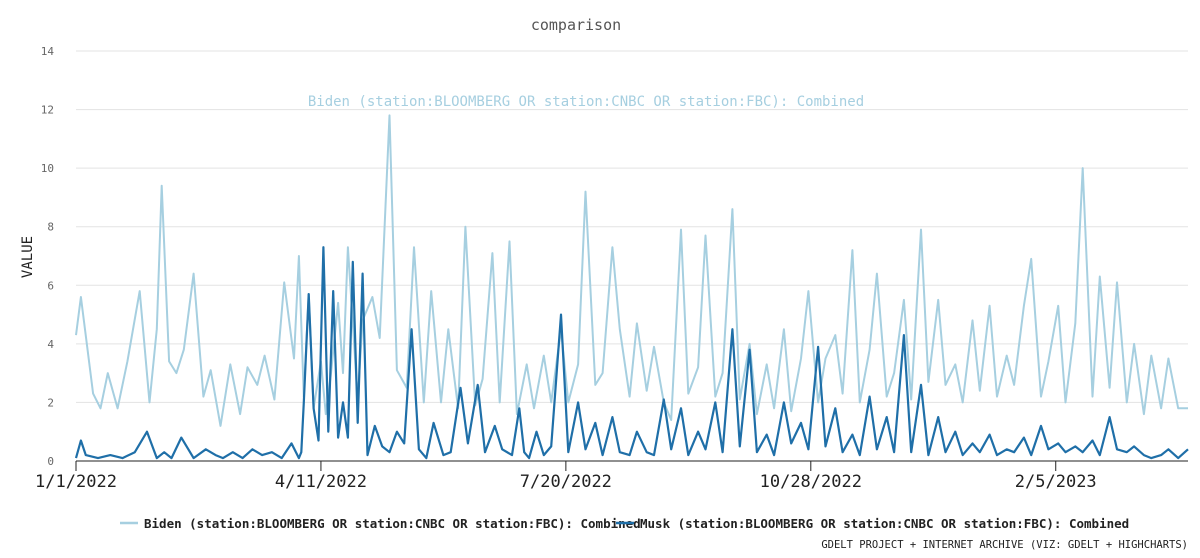  What do you see at coordinates (576, 25) in the screenshot?
I see `chart-title: comparison` at bounding box center [576, 25].